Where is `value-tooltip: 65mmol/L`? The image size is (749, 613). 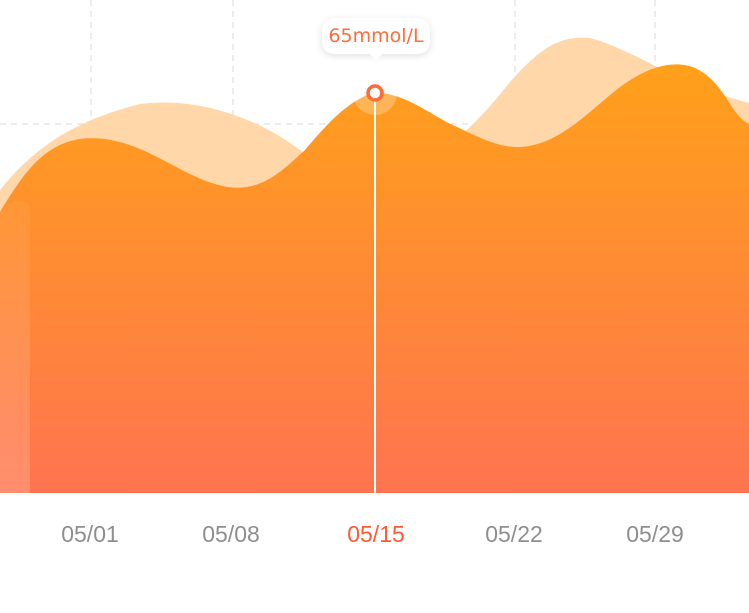
value-tooltip: 65mmol/L is located at coordinates (376, 39).